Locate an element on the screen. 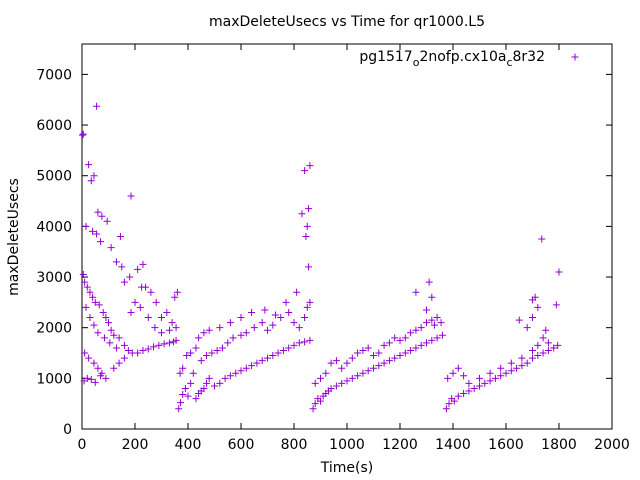 This screenshot has width=640, height=480. y-tick-label: 1000 is located at coordinates (54, 379).